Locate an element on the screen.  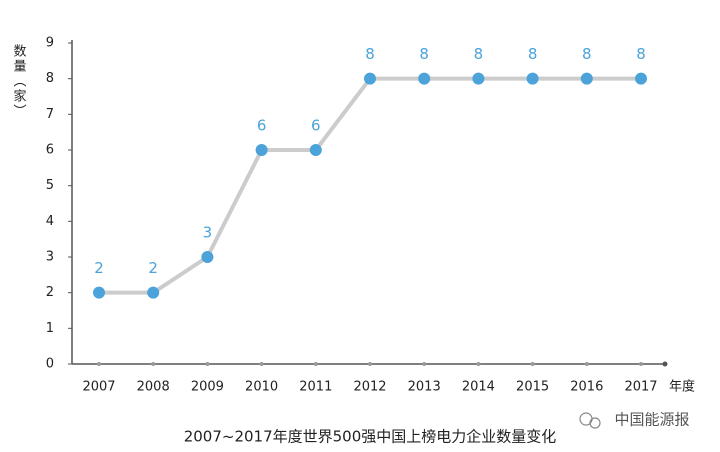
y-tick-label: 1 is located at coordinates (50, 328).